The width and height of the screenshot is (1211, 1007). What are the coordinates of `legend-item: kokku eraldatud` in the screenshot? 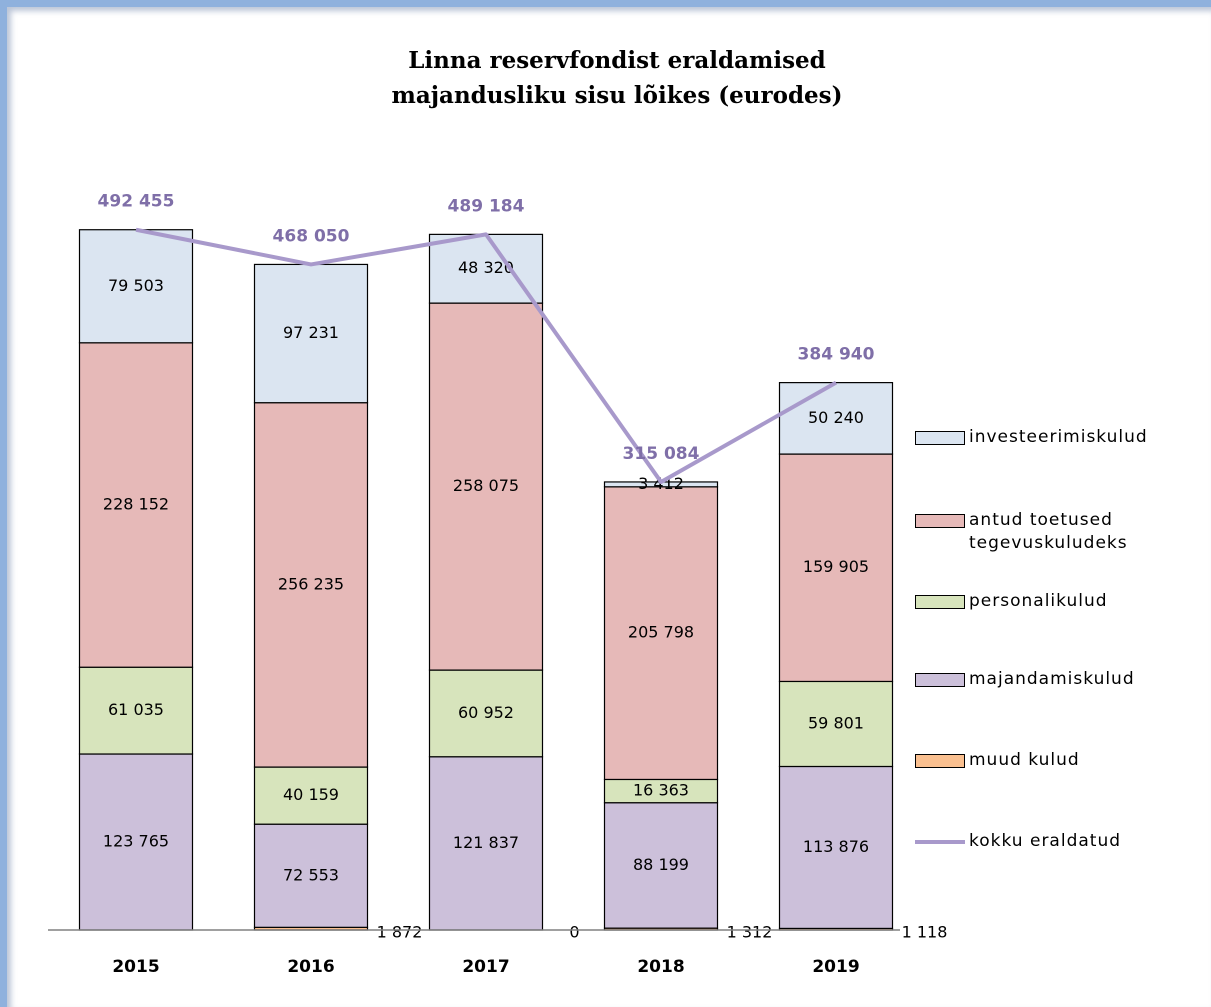 It's located at (1052, 841).